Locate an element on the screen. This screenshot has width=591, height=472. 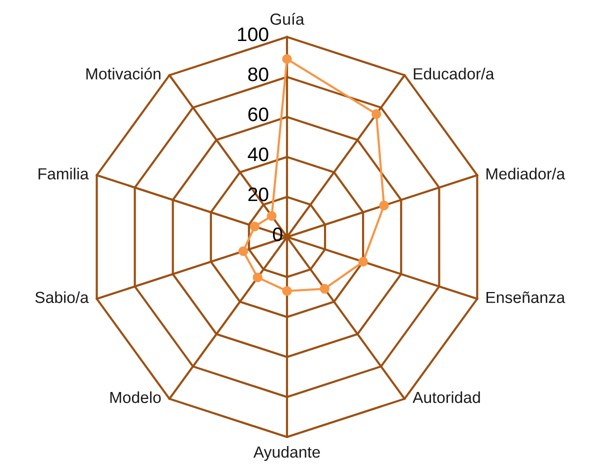
spoke-label: Ayudante is located at coordinates (286, 453).